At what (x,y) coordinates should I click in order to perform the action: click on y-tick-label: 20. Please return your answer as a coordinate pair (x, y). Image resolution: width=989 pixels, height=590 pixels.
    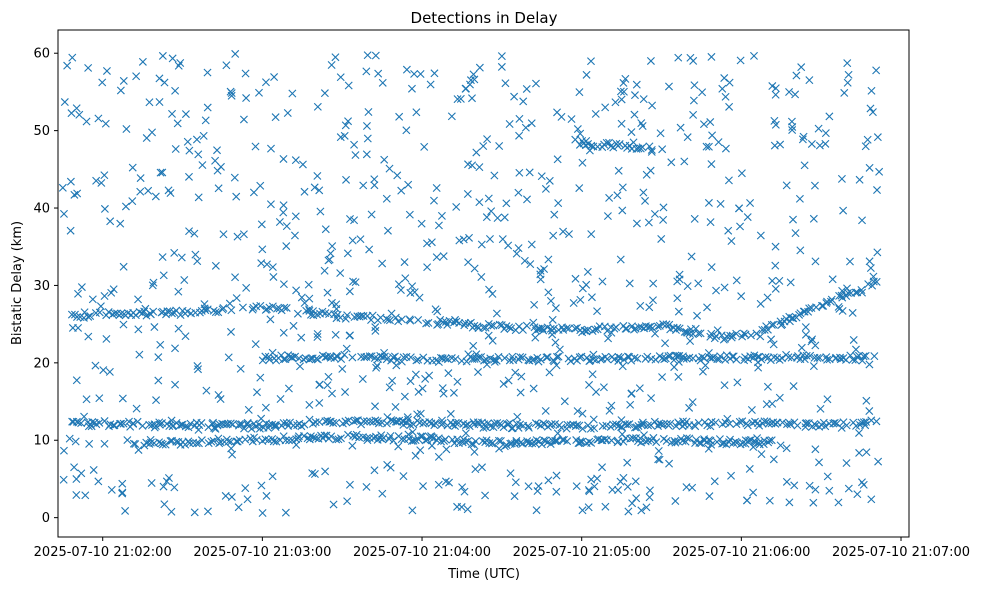
    Looking at the image, I should click on (41, 363).